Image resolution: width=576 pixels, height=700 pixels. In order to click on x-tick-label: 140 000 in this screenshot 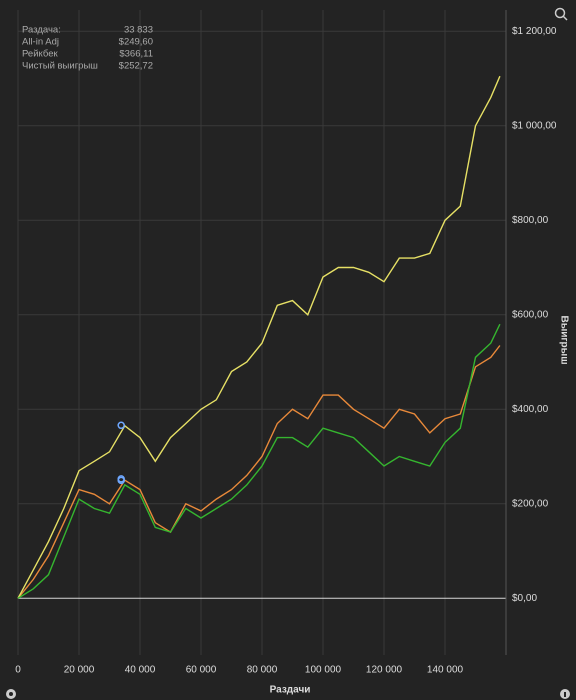, I will do `click(445, 670)`.